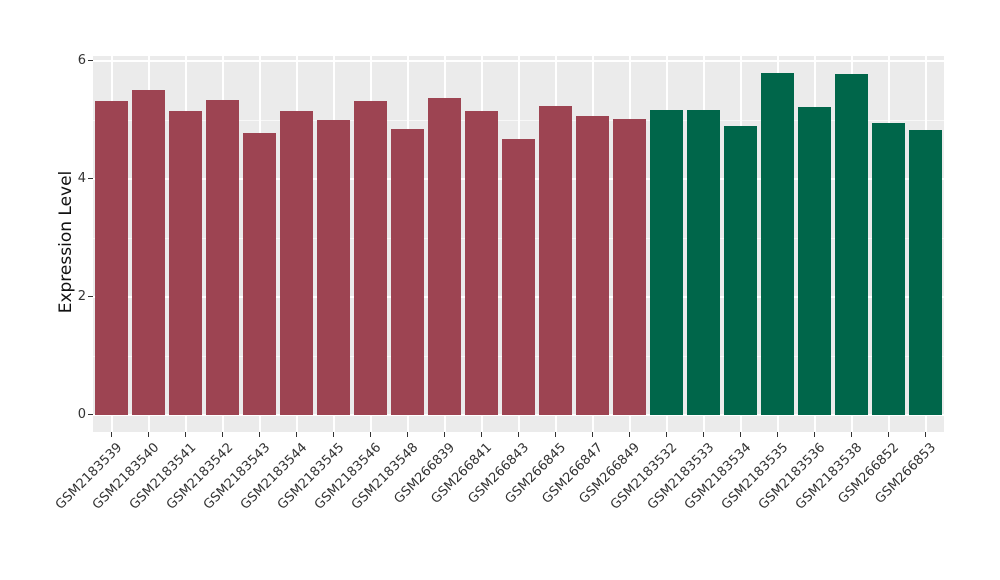  What do you see at coordinates (444, 256) in the screenshot?
I see `bar-GSM266839` at bounding box center [444, 256].